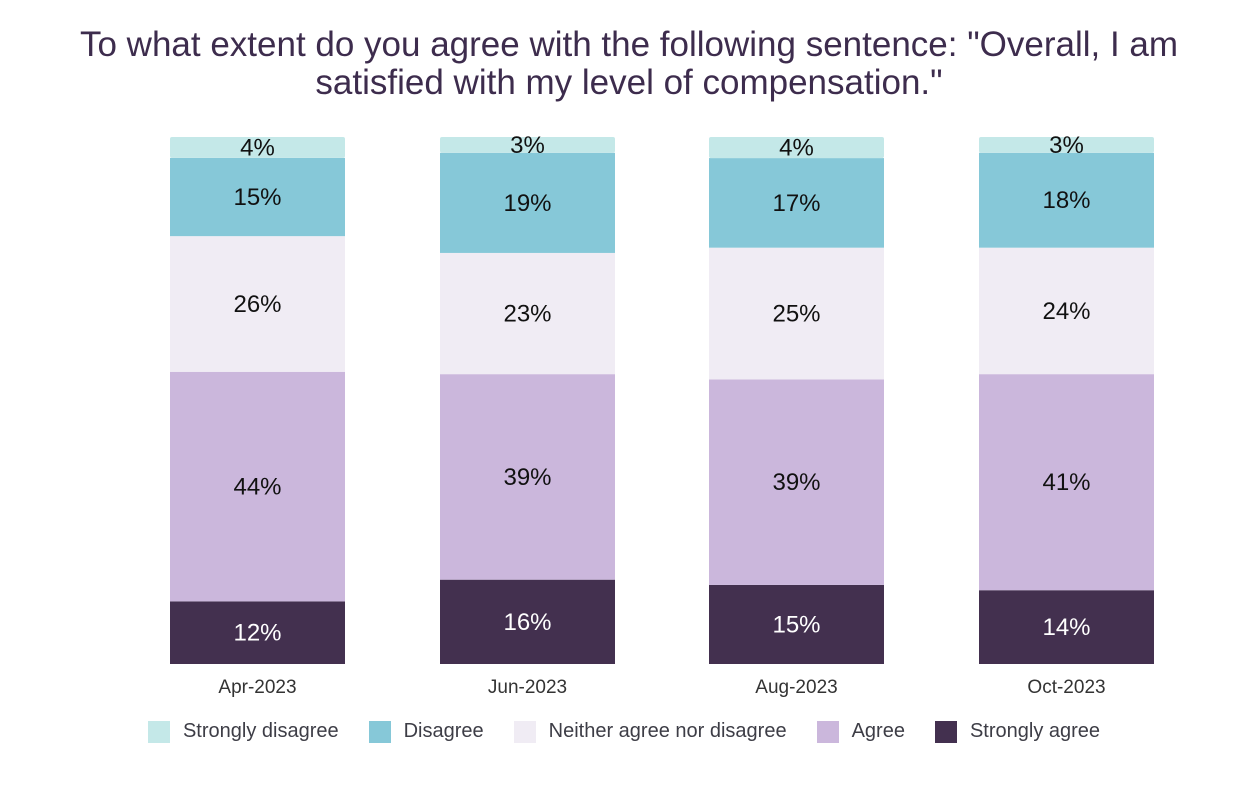 This screenshot has height=786, width=1248. Describe the element at coordinates (443, 731) in the screenshot. I see `legend-label-disagree: Disagree` at that location.